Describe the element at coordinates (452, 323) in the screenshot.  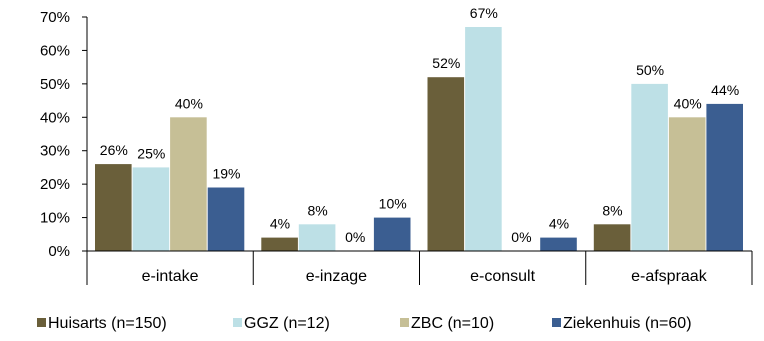
I see `legend-label: ZBC (n=10)` at that location.